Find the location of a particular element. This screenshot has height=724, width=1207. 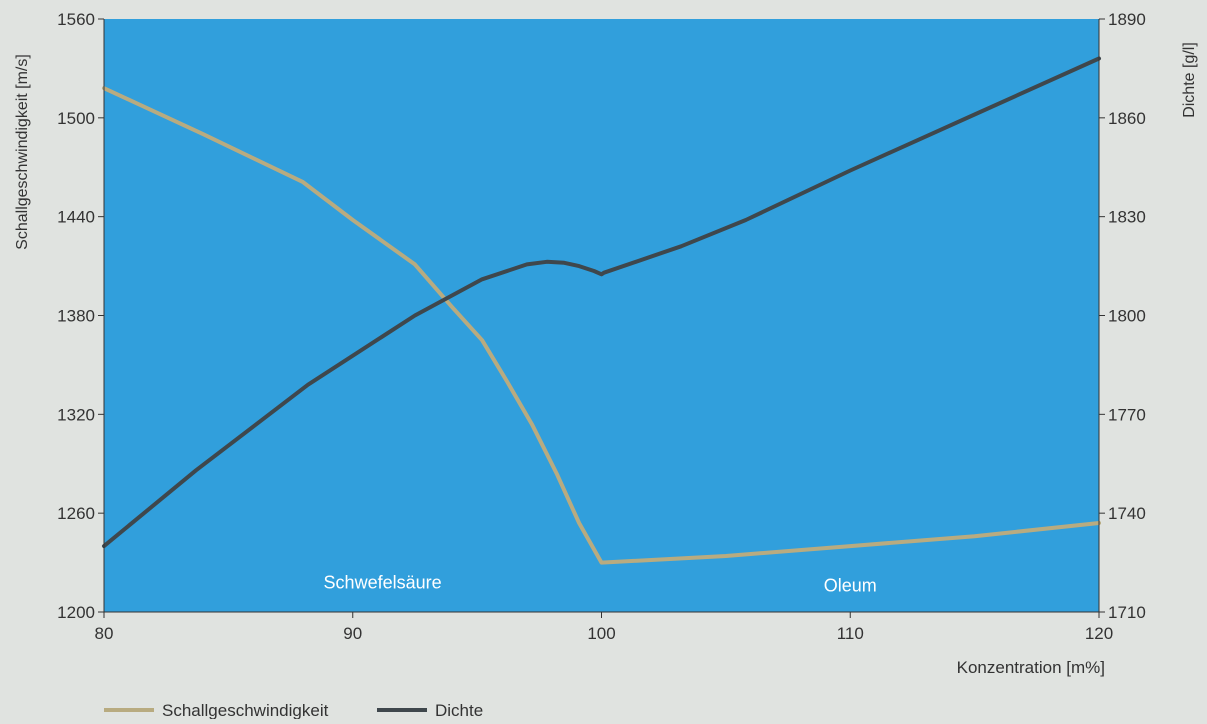

y-left-tick-label: 1440 is located at coordinates (76, 217).